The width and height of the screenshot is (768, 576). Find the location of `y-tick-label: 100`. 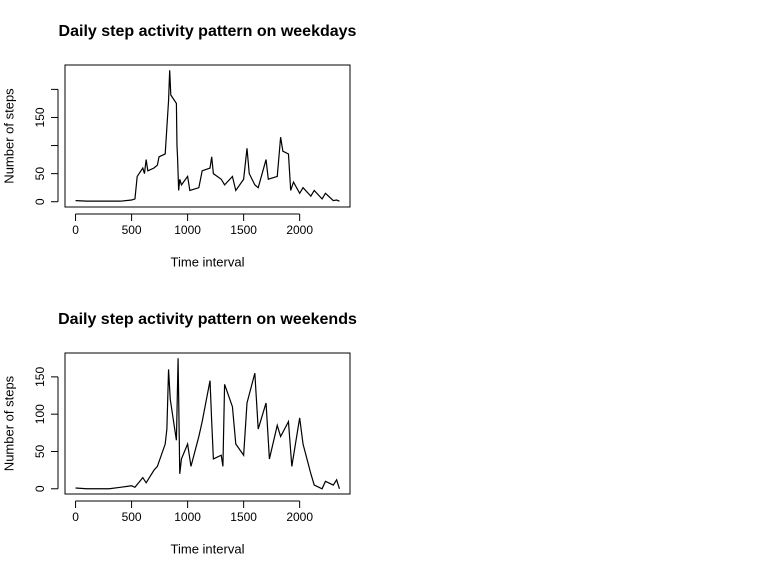

y-tick-label: 100 is located at coordinates (40, 414).